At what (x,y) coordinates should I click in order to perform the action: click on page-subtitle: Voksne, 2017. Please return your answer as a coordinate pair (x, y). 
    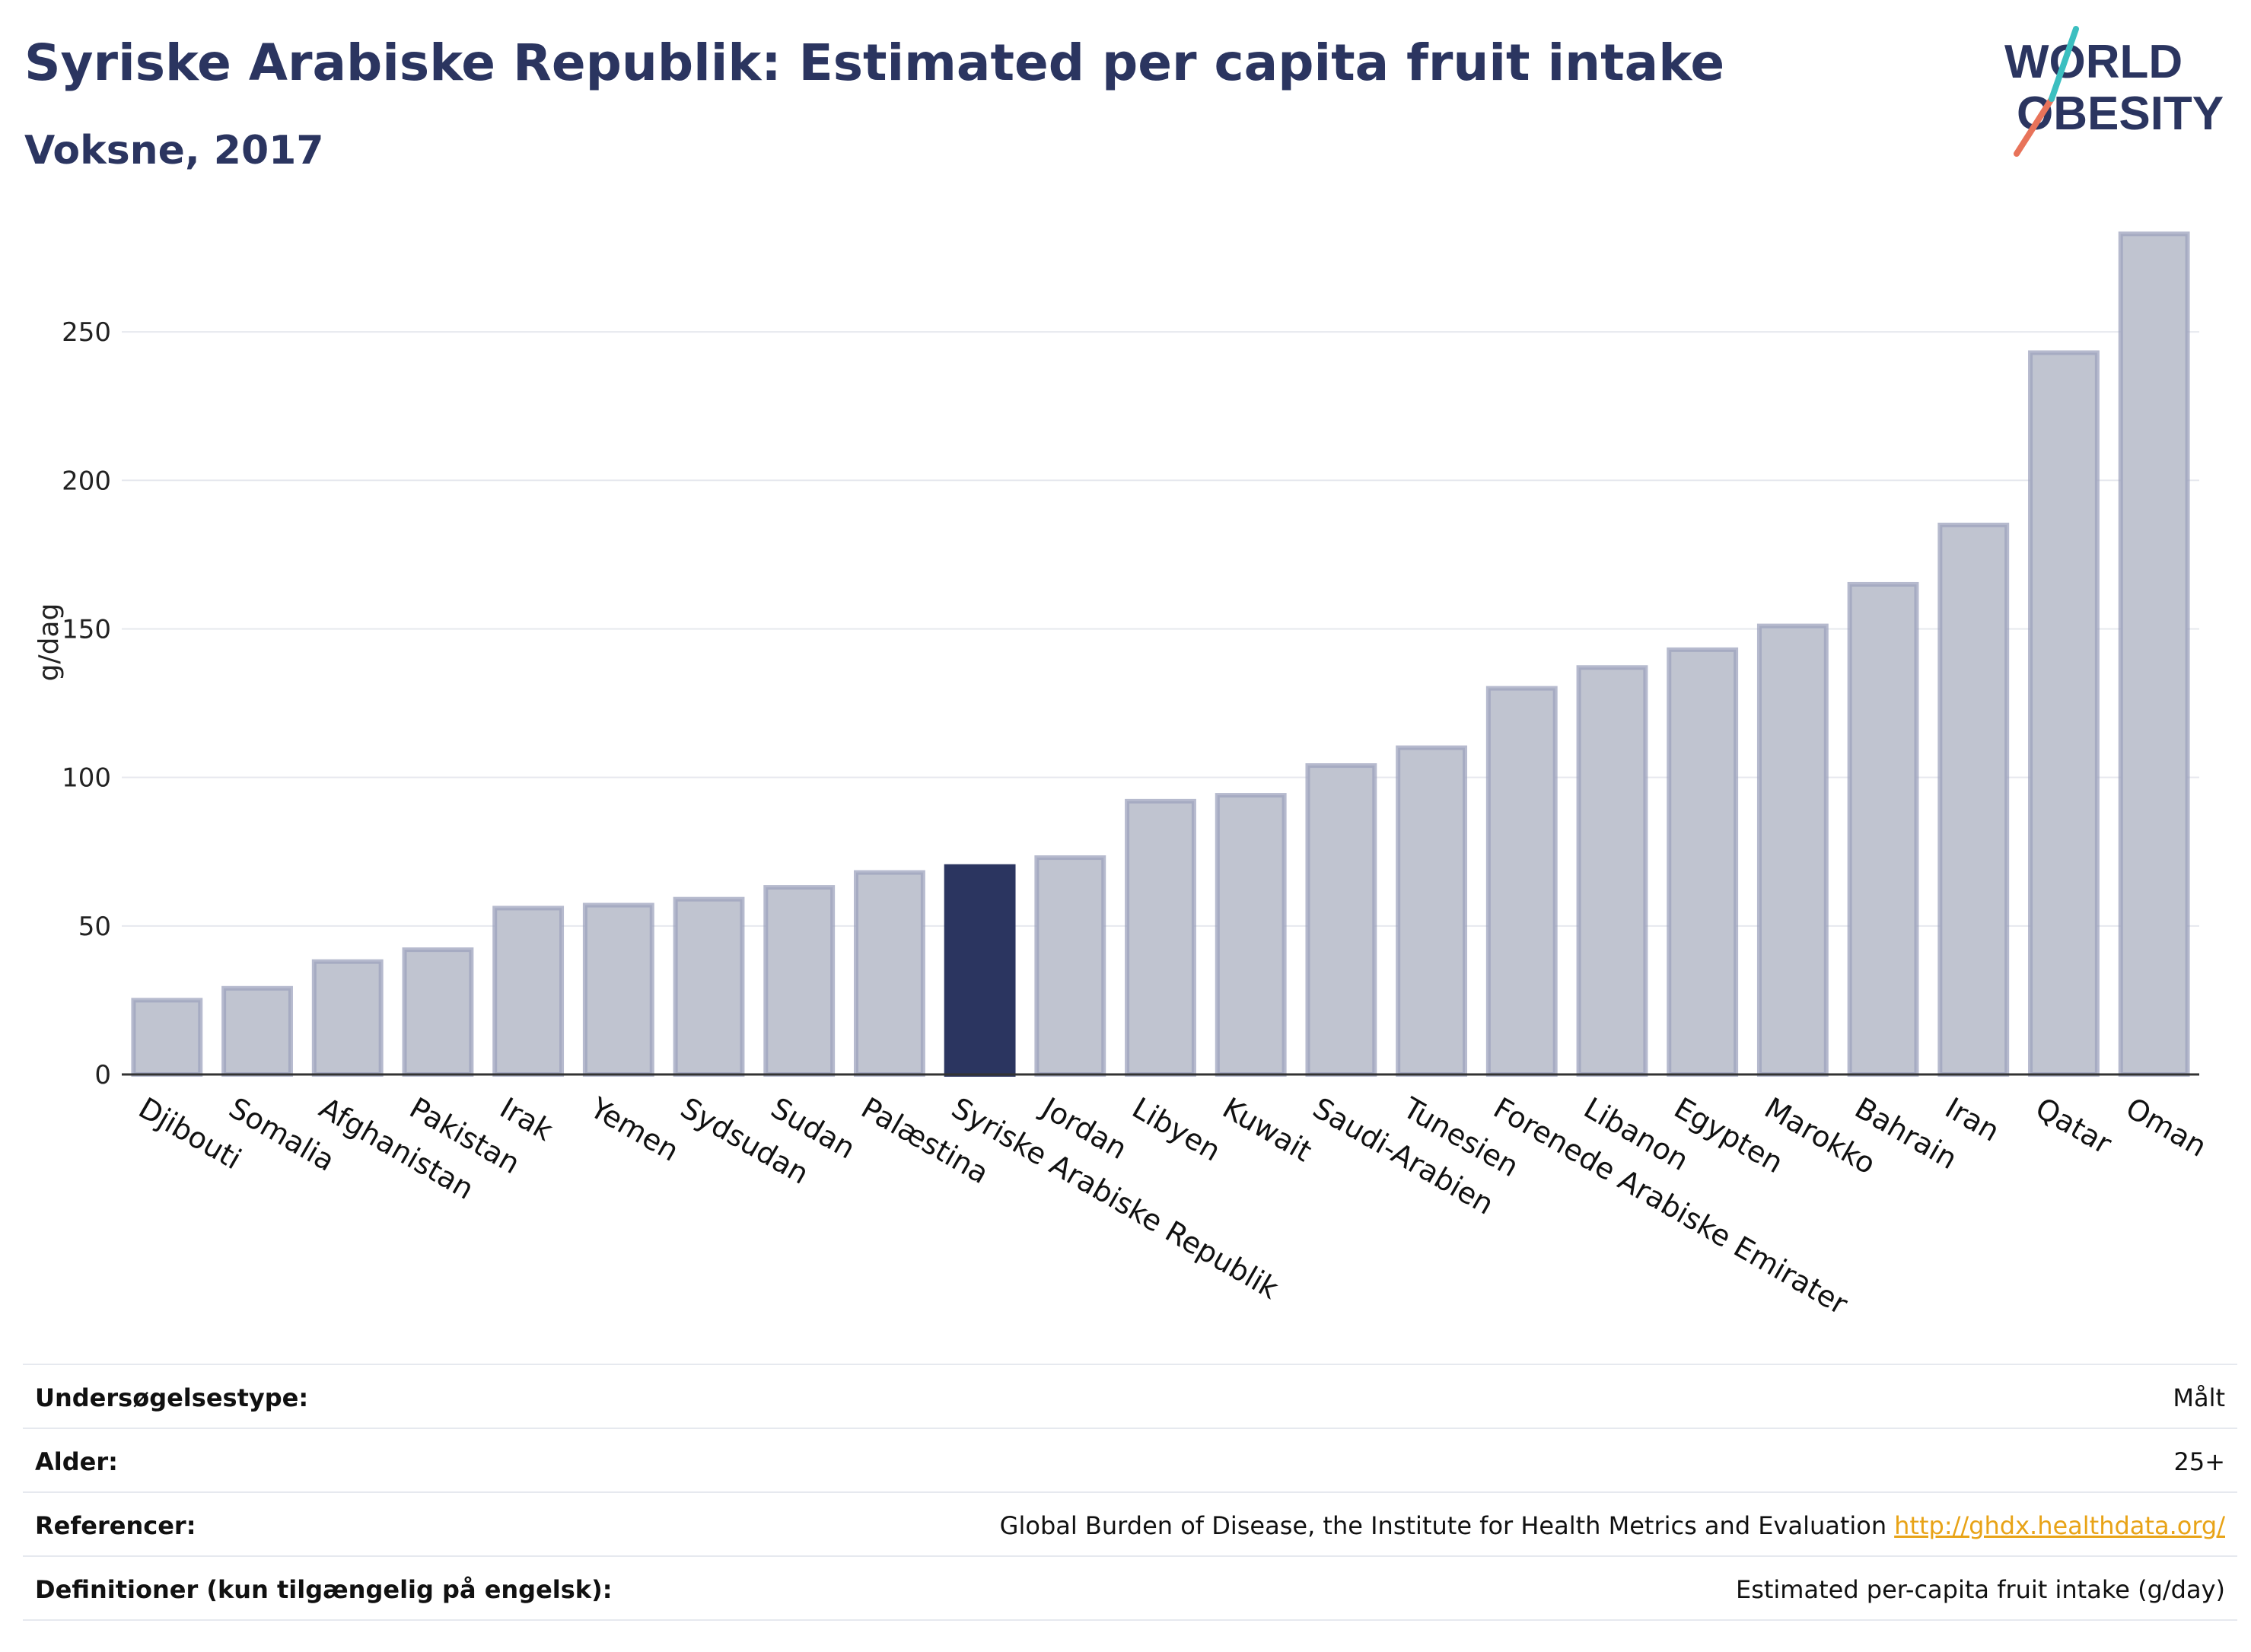
    Looking at the image, I should click on (174, 150).